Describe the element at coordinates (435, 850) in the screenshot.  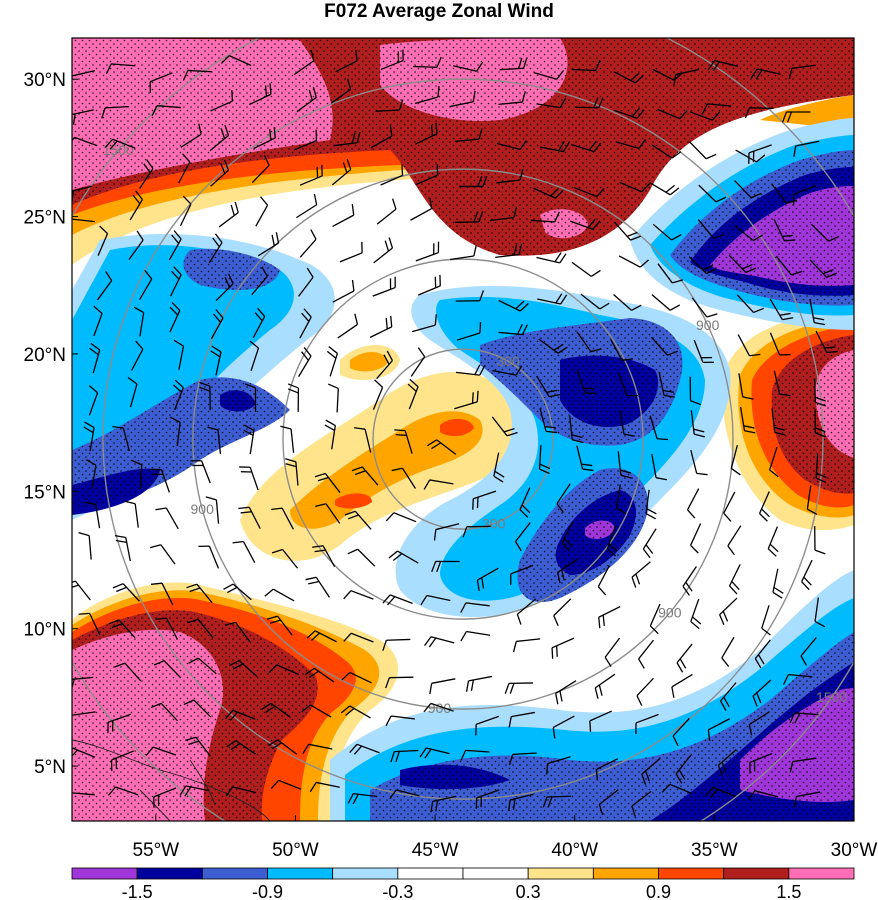
I see `lon-tick-label: 45°W` at that location.